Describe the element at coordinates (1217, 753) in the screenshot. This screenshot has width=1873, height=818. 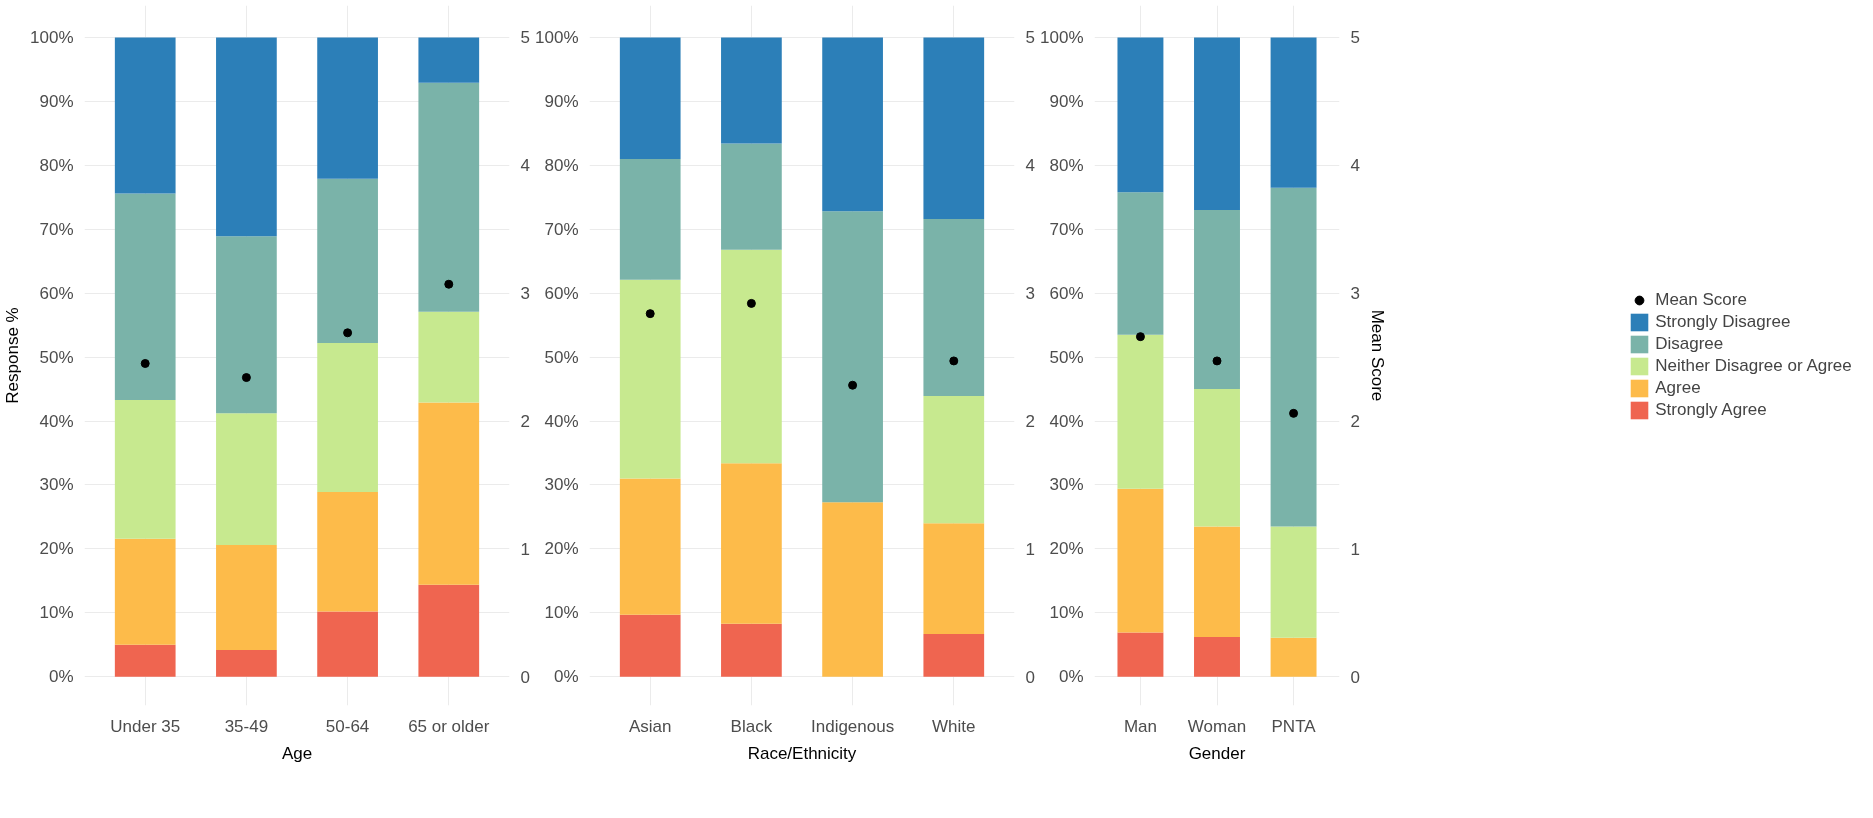
I see `x-axis-title: Gender` at that location.